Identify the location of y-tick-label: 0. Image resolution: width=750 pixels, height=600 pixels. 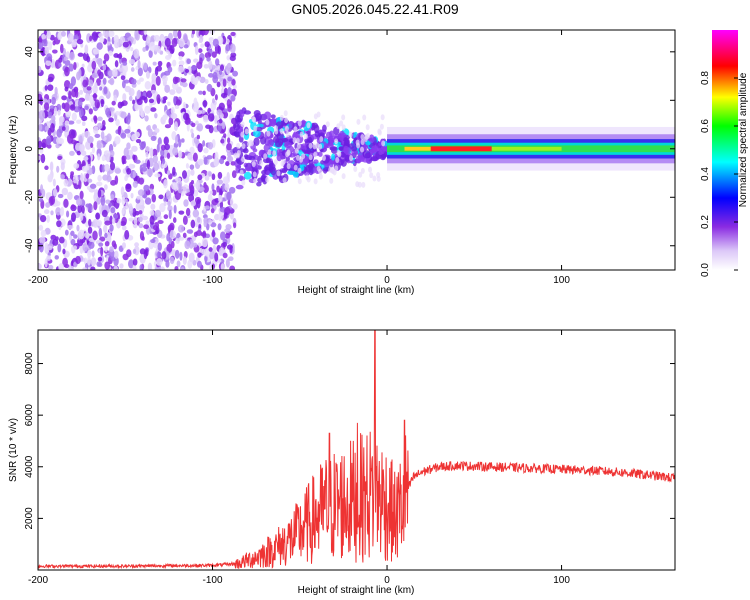
(29, 149).